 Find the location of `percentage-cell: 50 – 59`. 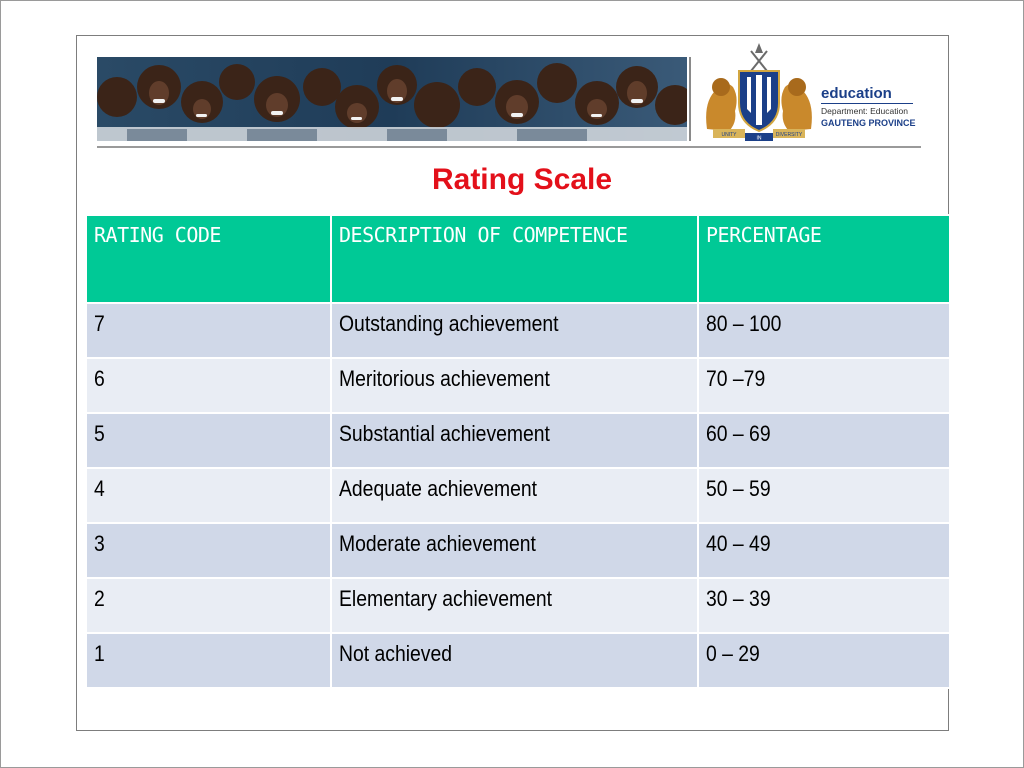

percentage-cell: 50 – 59 is located at coordinates (824, 495).